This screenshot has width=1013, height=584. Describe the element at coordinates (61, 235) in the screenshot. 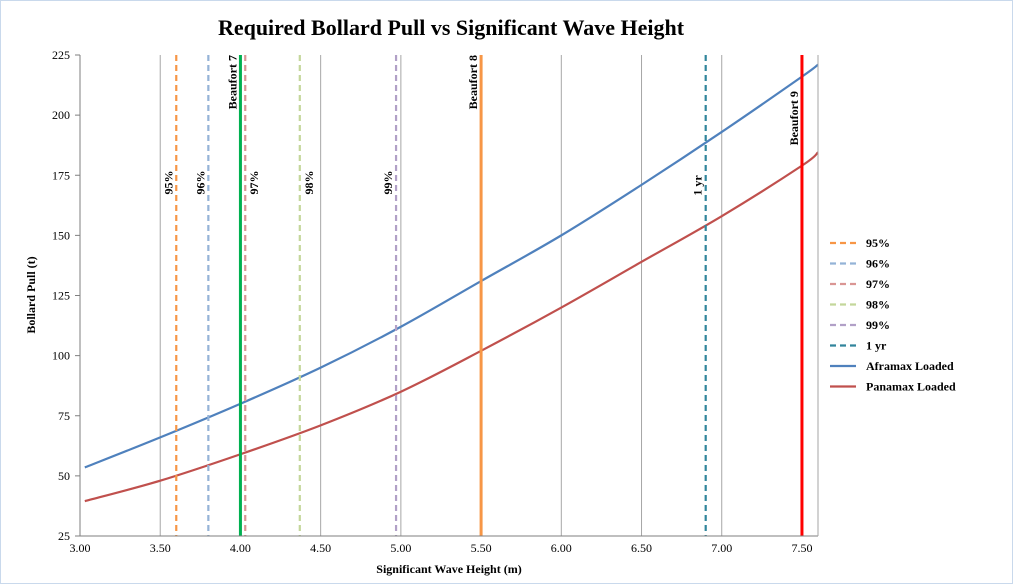

I see `y-tick-label: 150` at that location.